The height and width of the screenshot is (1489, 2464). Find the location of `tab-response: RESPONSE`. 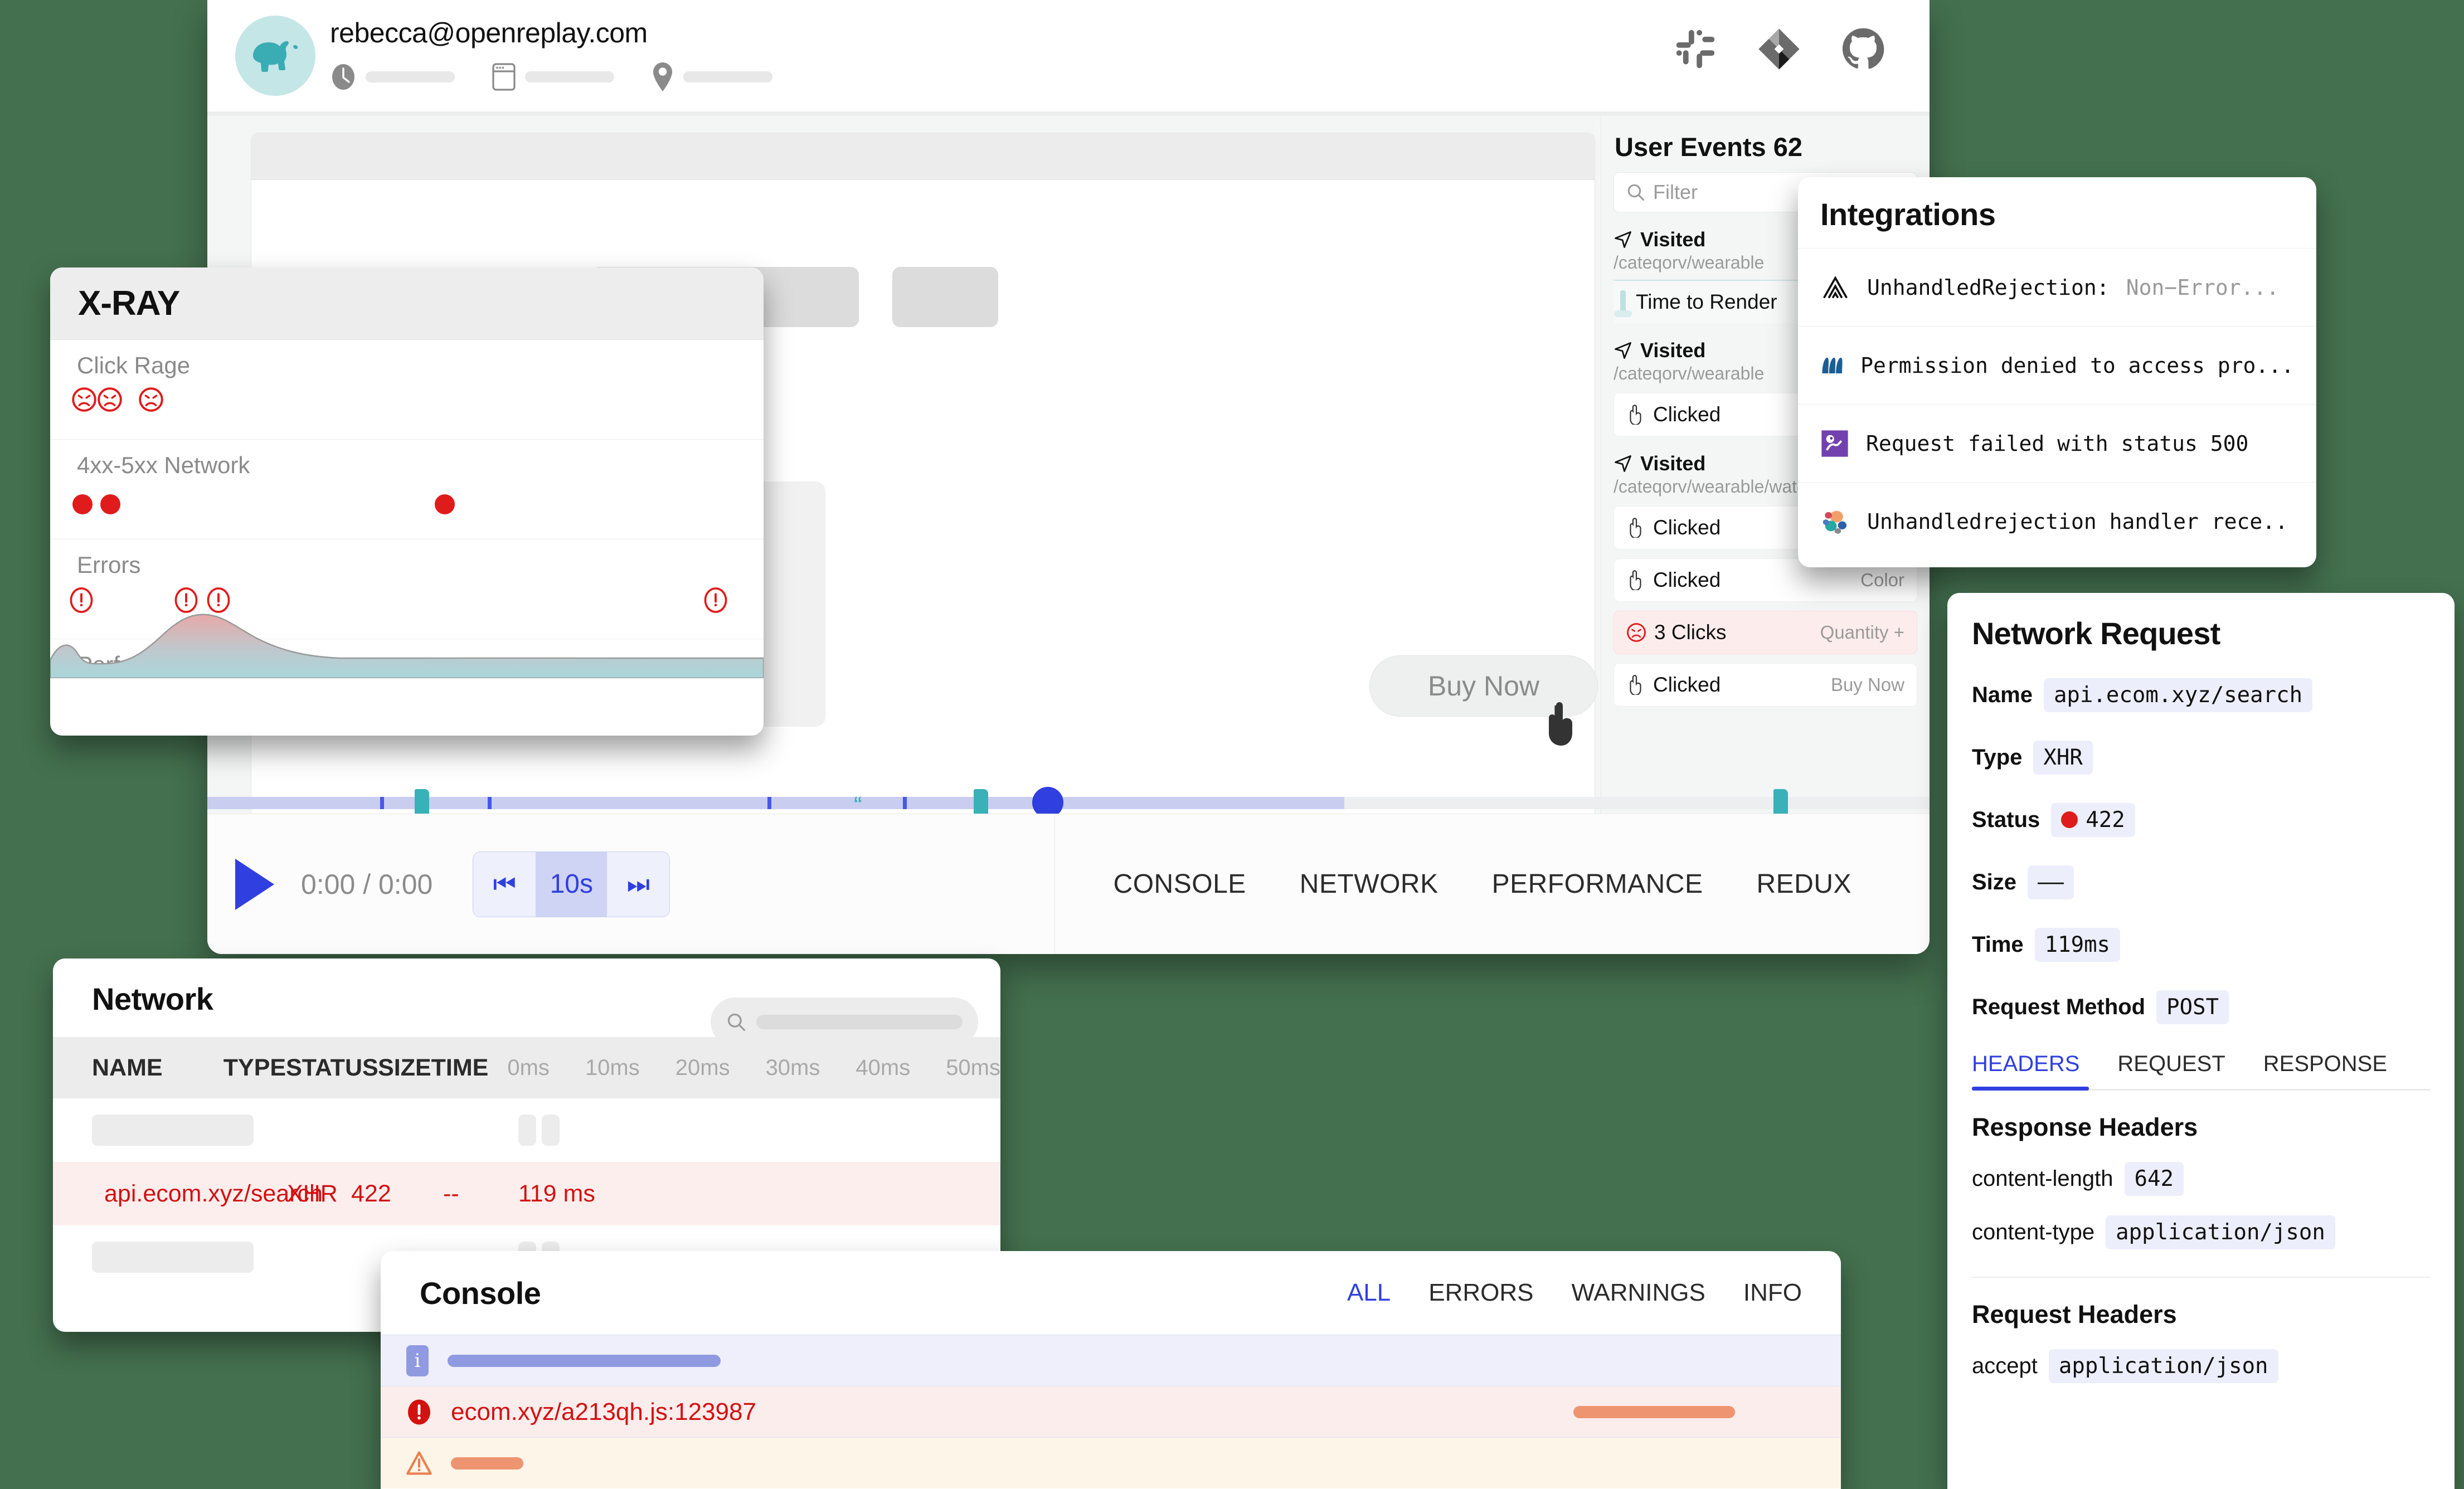

tab-response: RESPONSE is located at coordinates (2325, 1064).